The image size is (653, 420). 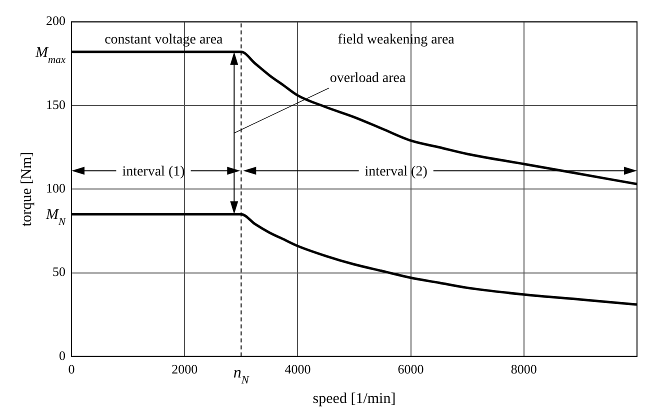 What do you see at coordinates (368, 78) in the screenshot?
I see `annotation: overload area` at bounding box center [368, 78].